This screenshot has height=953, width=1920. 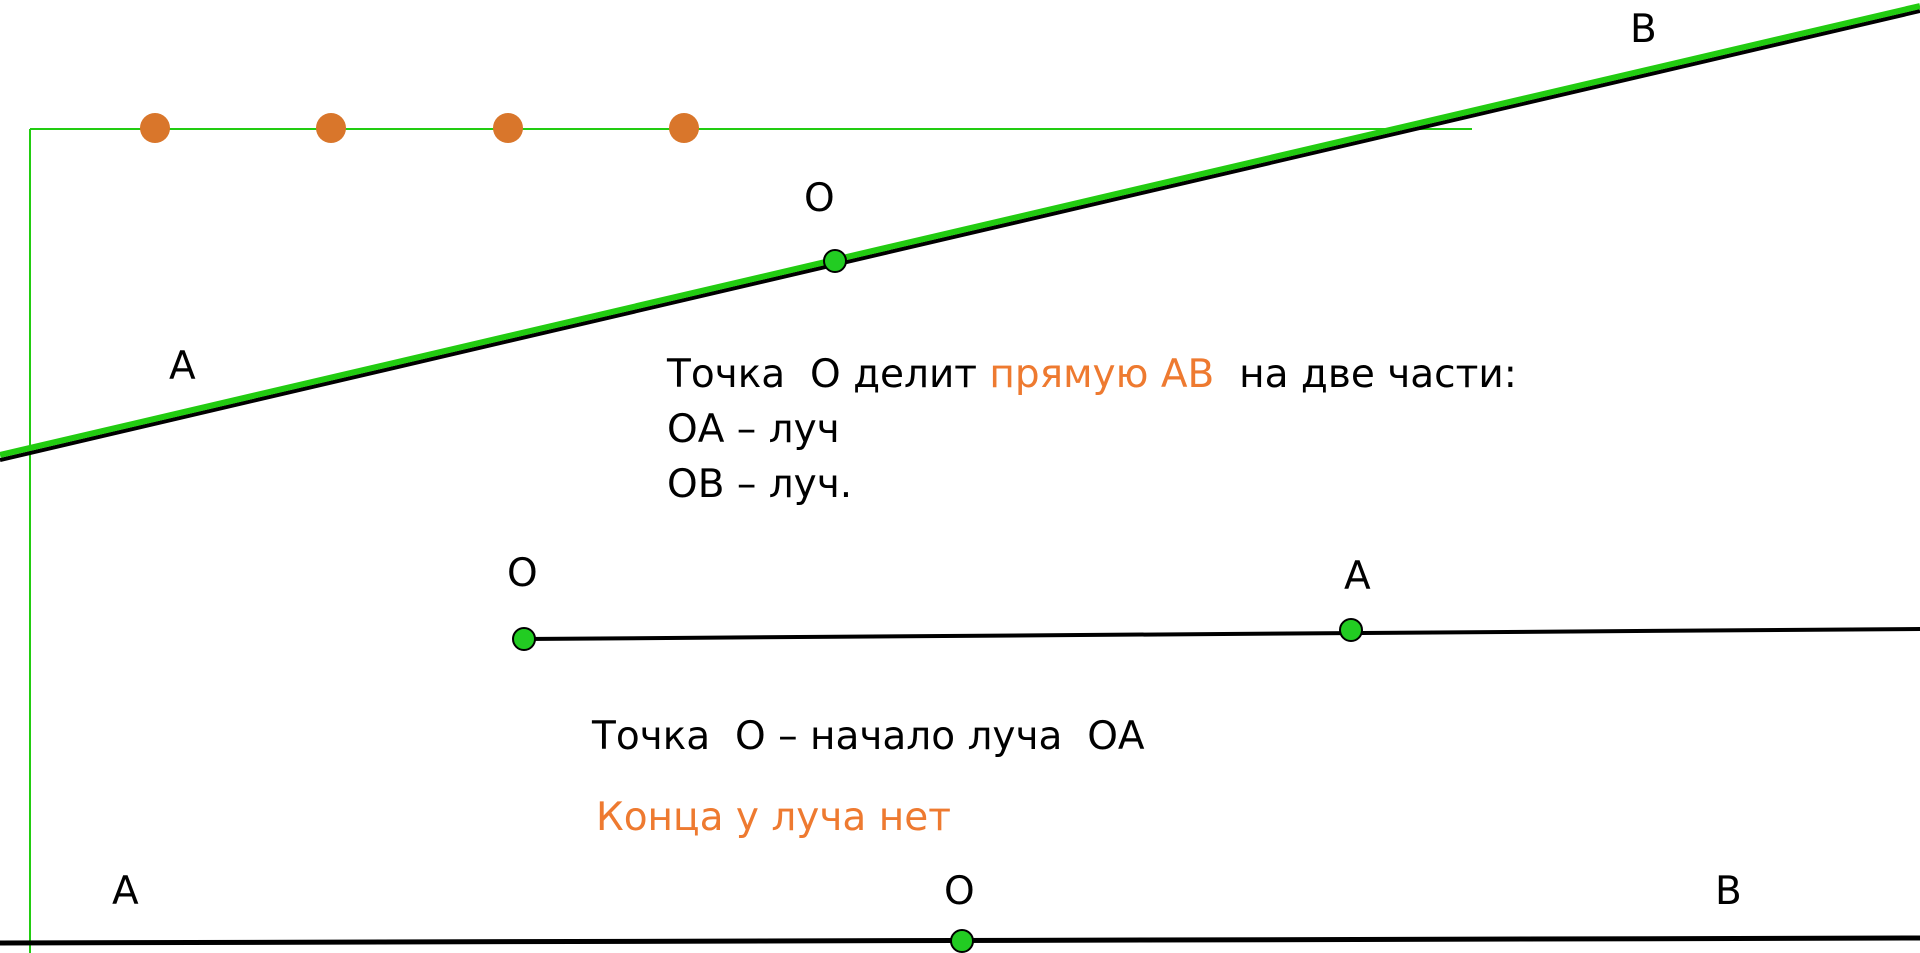 What do you see at coordinates (759, 484) in the screenshot?
I see `text-line-3: ОВ – луч.` at bounding box center [759, 484].